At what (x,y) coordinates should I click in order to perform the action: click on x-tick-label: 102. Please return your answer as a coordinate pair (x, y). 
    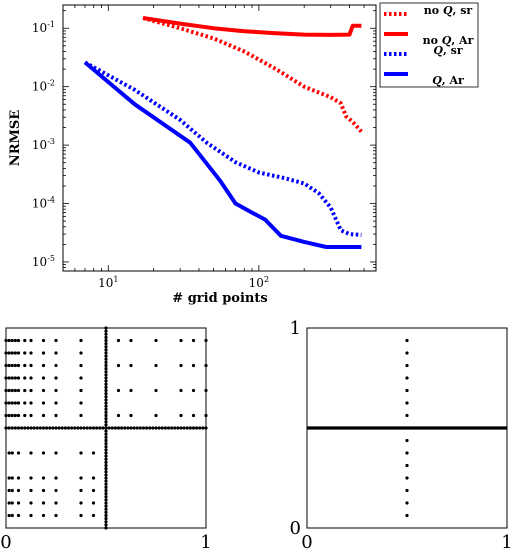
    Looking at the image, I should click on (259, 282).